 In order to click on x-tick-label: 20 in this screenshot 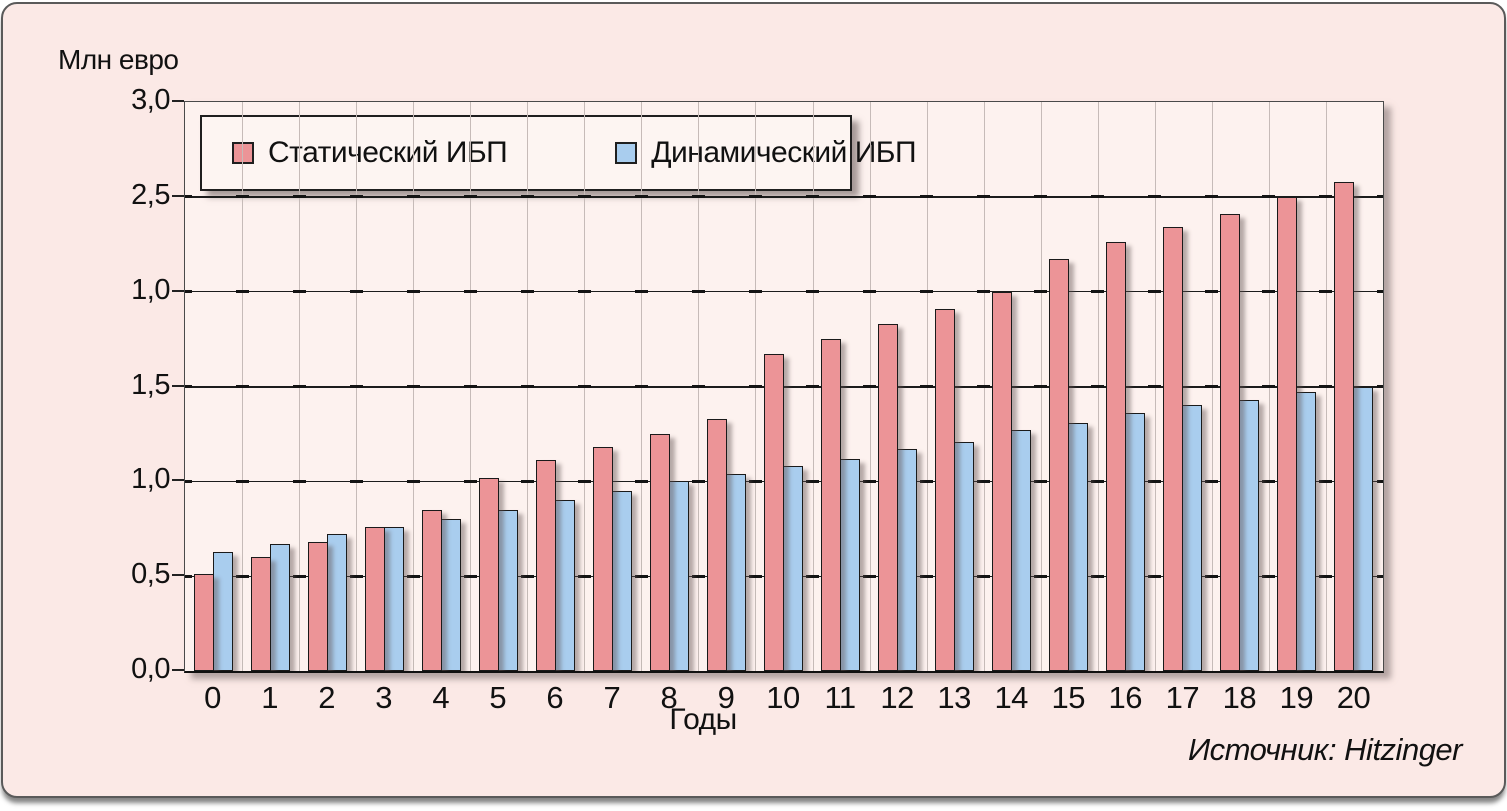, I will do `click(1353, 697)`.